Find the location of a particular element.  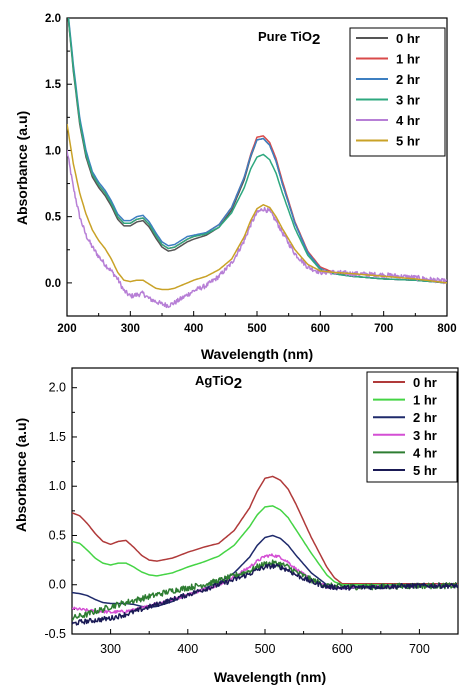

chart-title-text: AgTiO is located at coordinates (214, 380).